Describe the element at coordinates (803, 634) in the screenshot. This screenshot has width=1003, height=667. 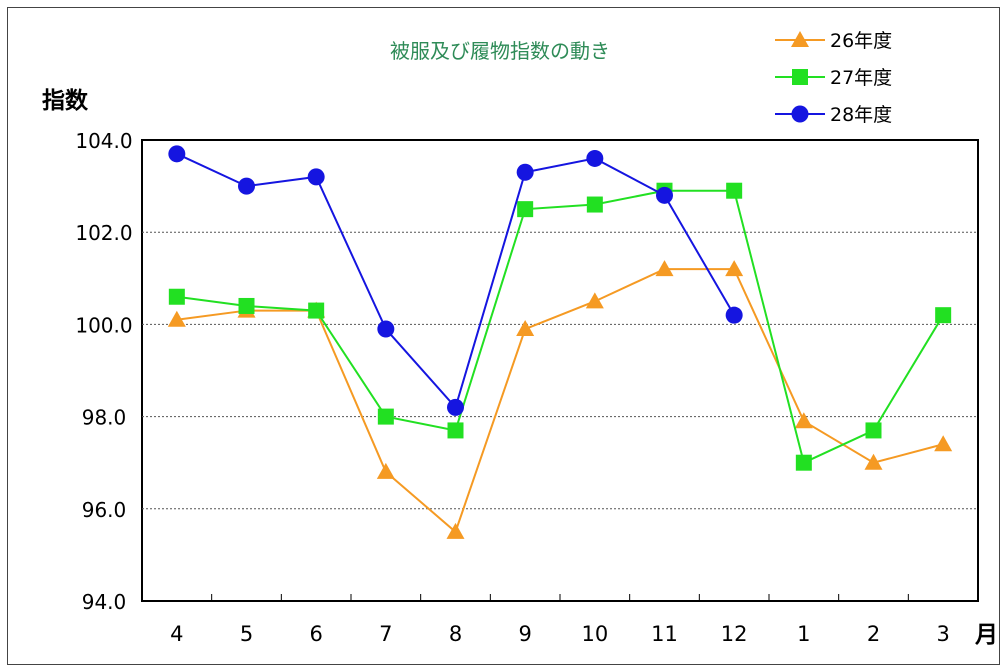
I see `x-tick-label: 1` at that location.